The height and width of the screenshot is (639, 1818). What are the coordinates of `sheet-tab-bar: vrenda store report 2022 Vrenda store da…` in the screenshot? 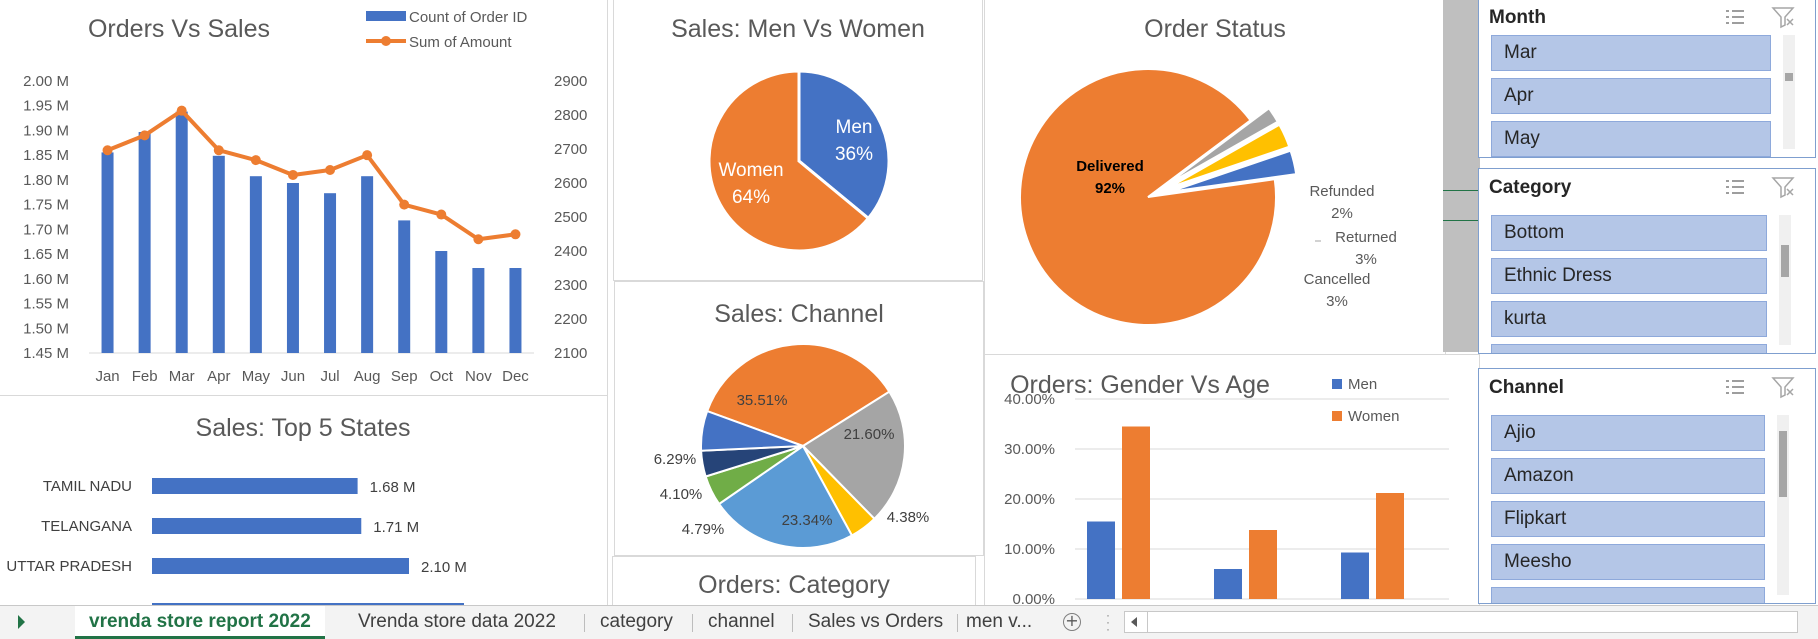 It's located at (909, 622).